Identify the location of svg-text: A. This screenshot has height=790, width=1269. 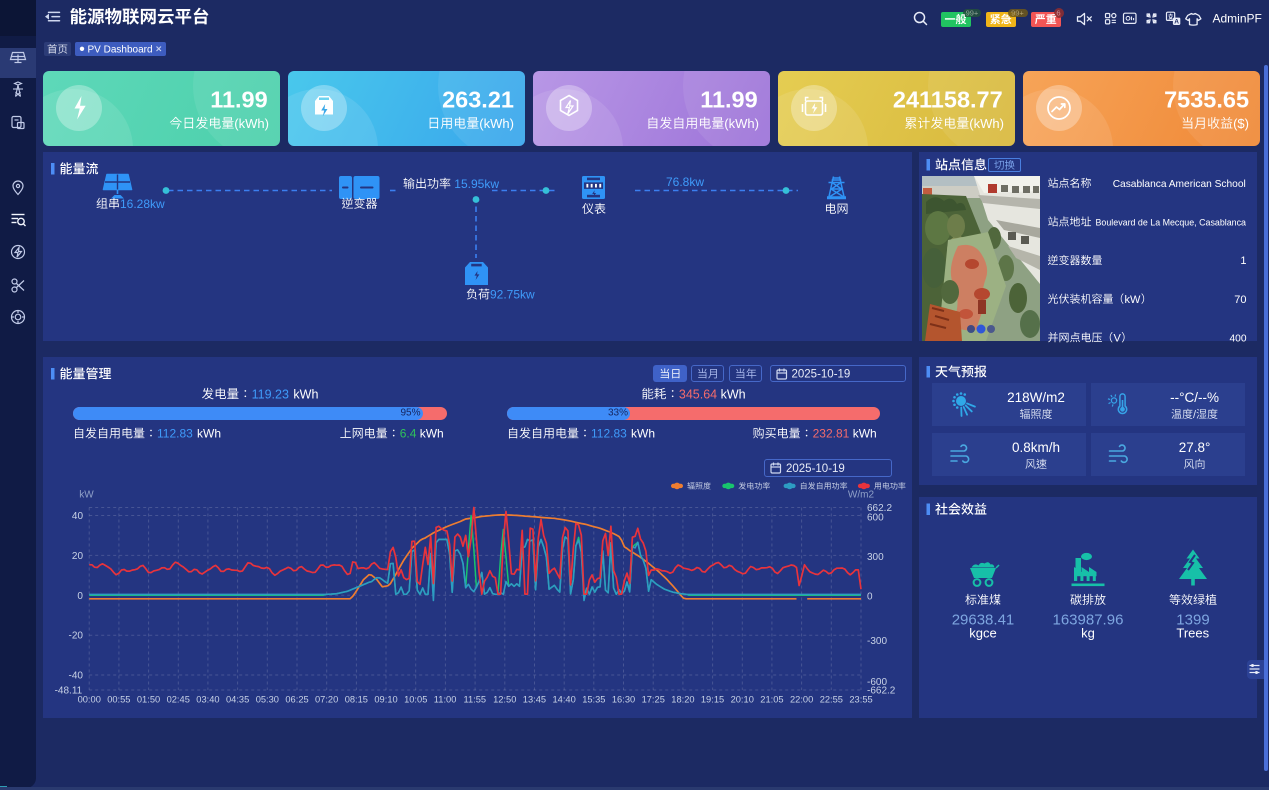
(1176, 22).